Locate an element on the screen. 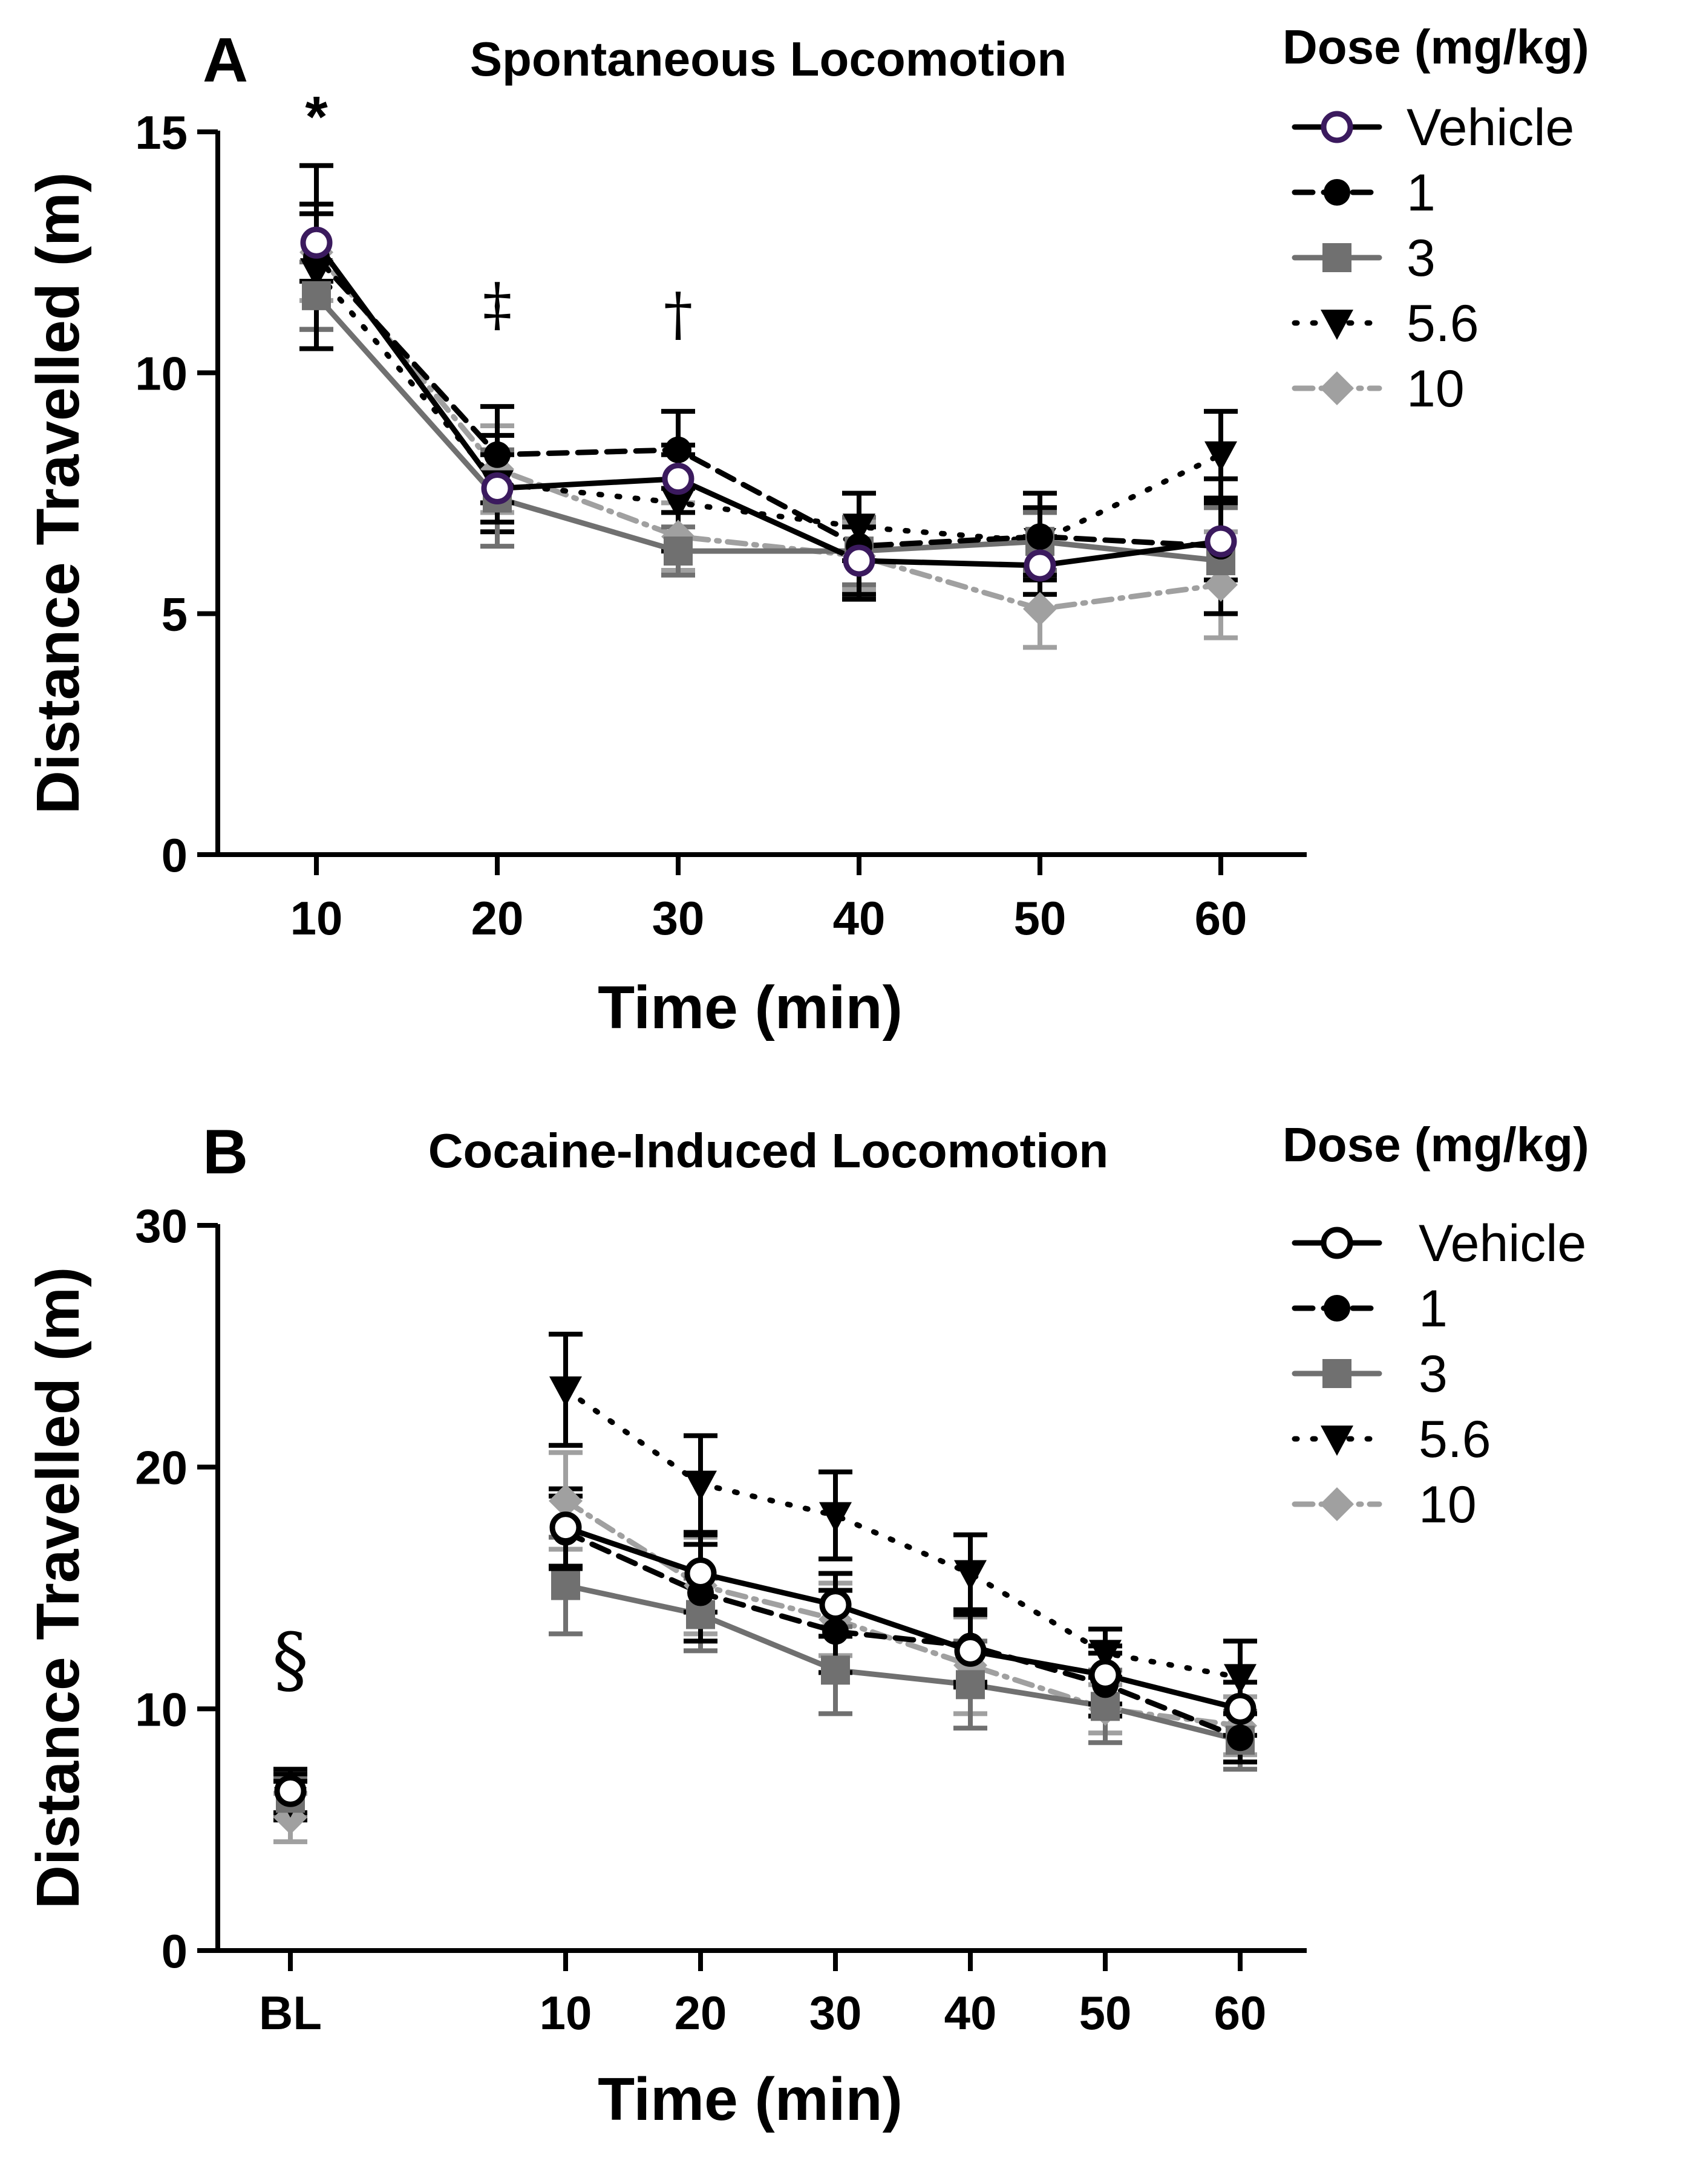 The image size is (1683, 2184). series-3-markers is located at coordinates (768, 428).